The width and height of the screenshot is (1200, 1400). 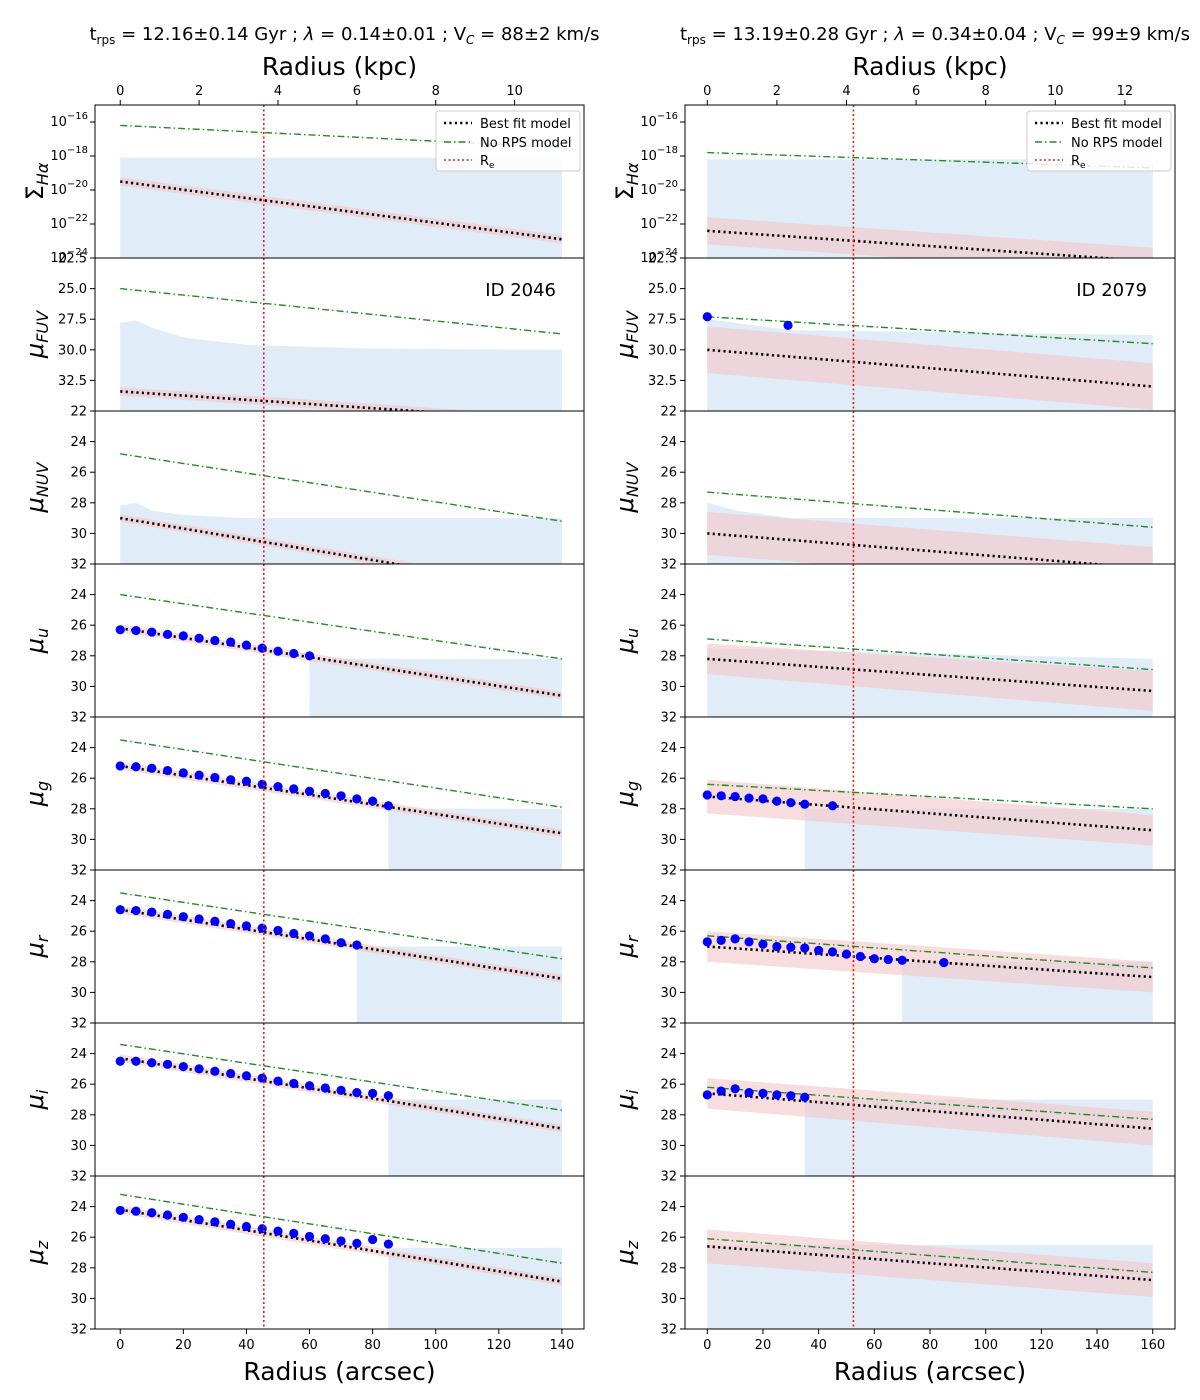 I want to click on x-tick-label: 0, so click(x=707, y=1345).